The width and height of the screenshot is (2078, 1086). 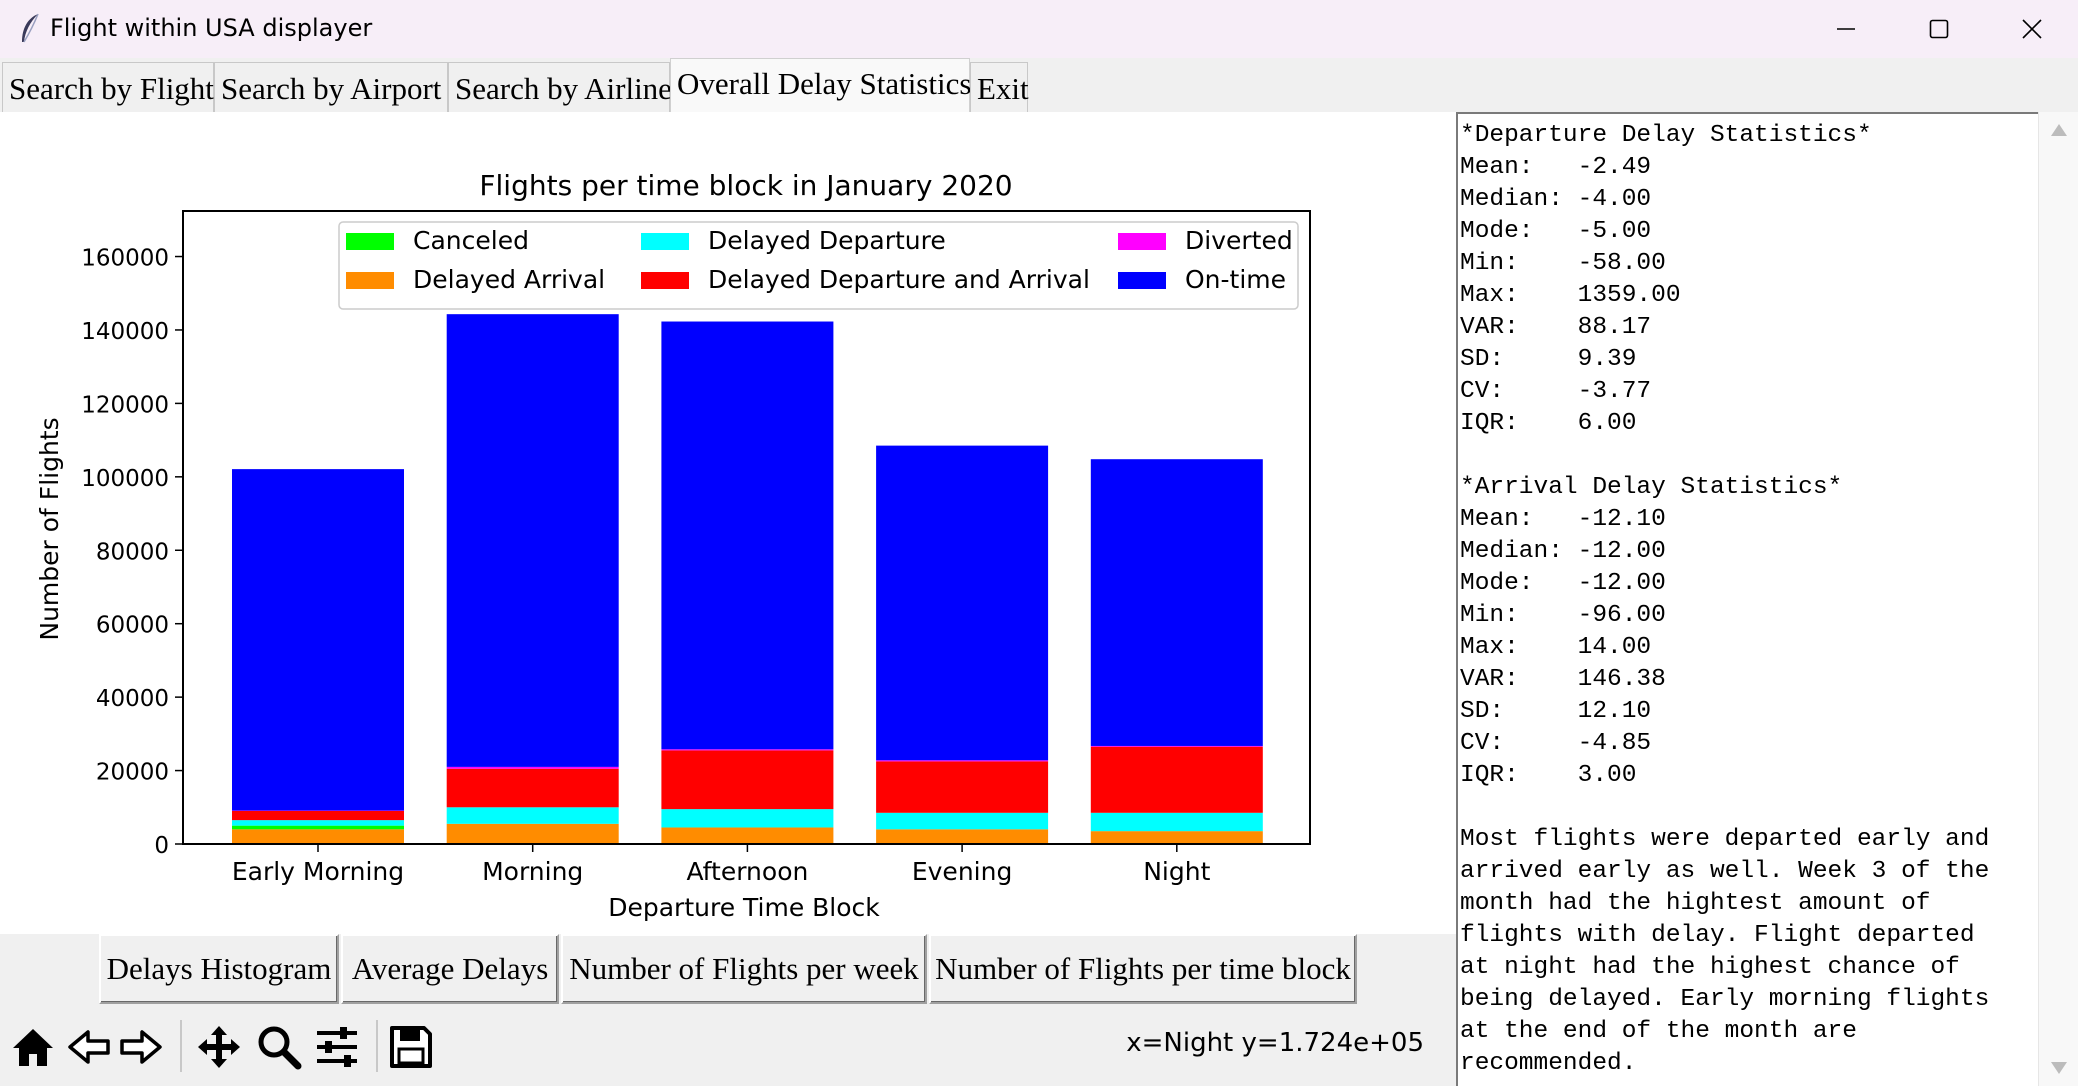 What do you see at coordinates (279, 1047) in the screenshot?
I see `zoom-icon` at bounding box center [279, 1047].